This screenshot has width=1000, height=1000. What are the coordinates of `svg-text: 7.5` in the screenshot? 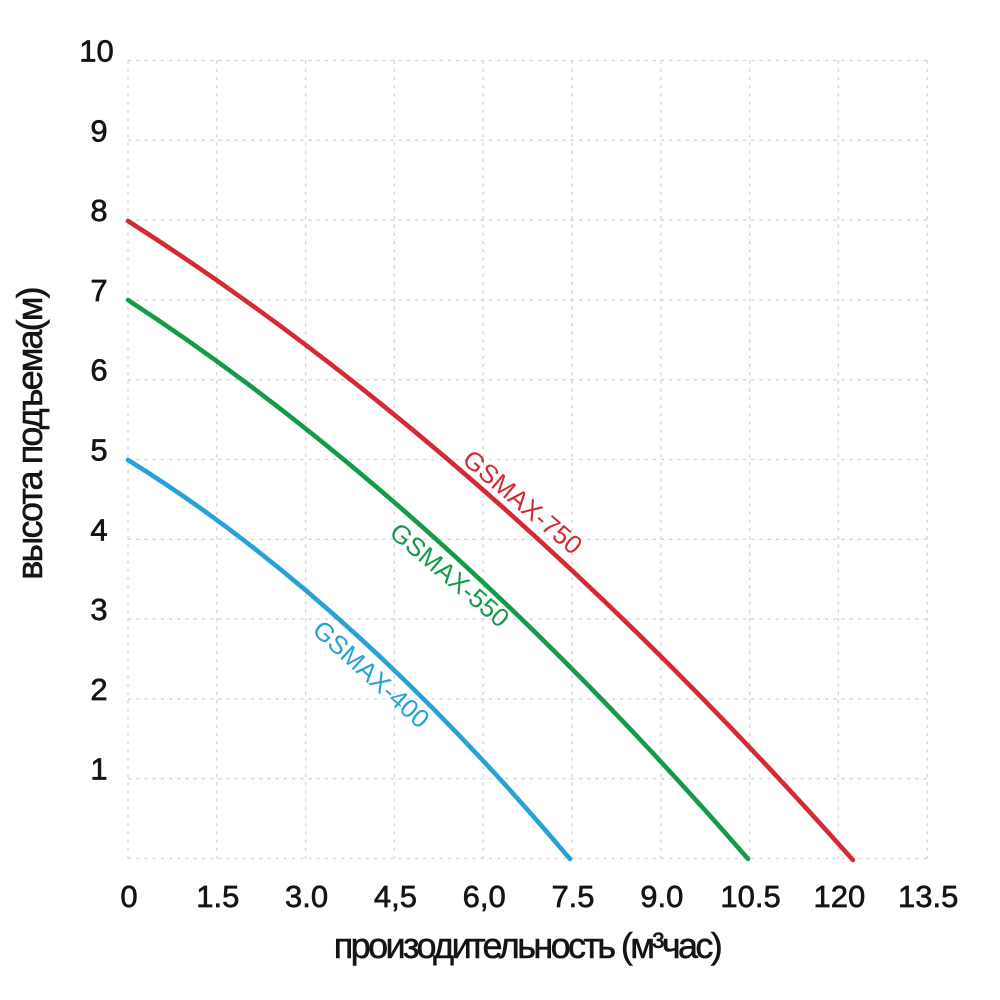 It's located at (572, 896).